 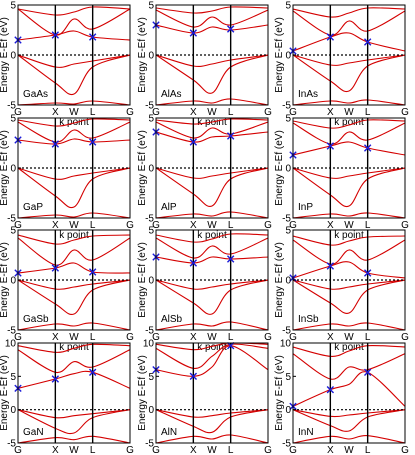 What do you see at coordinates (172, 319) in the screenshot?
I see `material-label: AlSb` at bounding box center [172, 319].